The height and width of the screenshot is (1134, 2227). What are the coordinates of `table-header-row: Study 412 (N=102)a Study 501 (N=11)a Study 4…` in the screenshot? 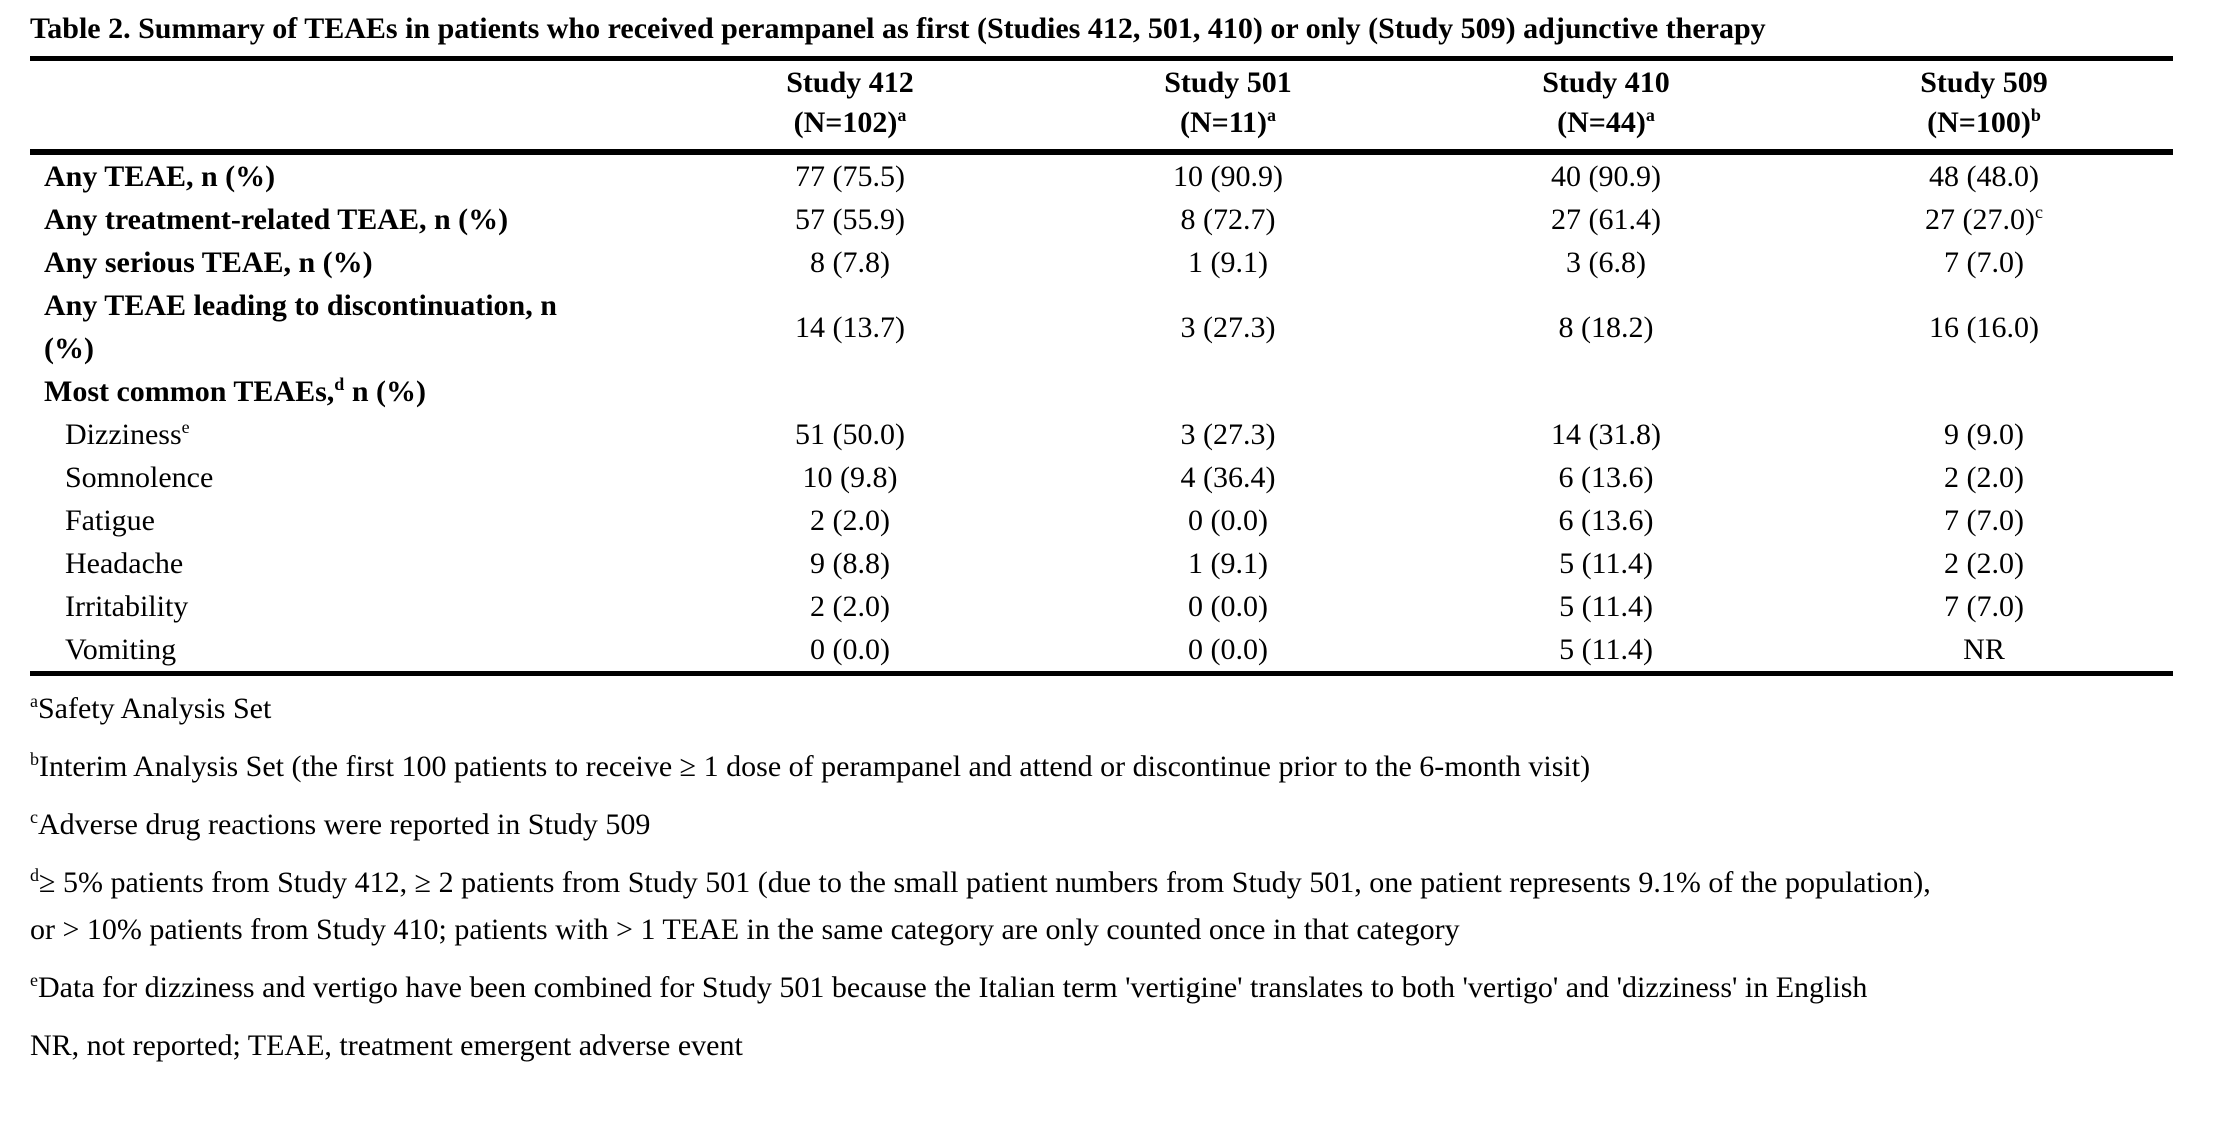 It's located at (1101, 106).